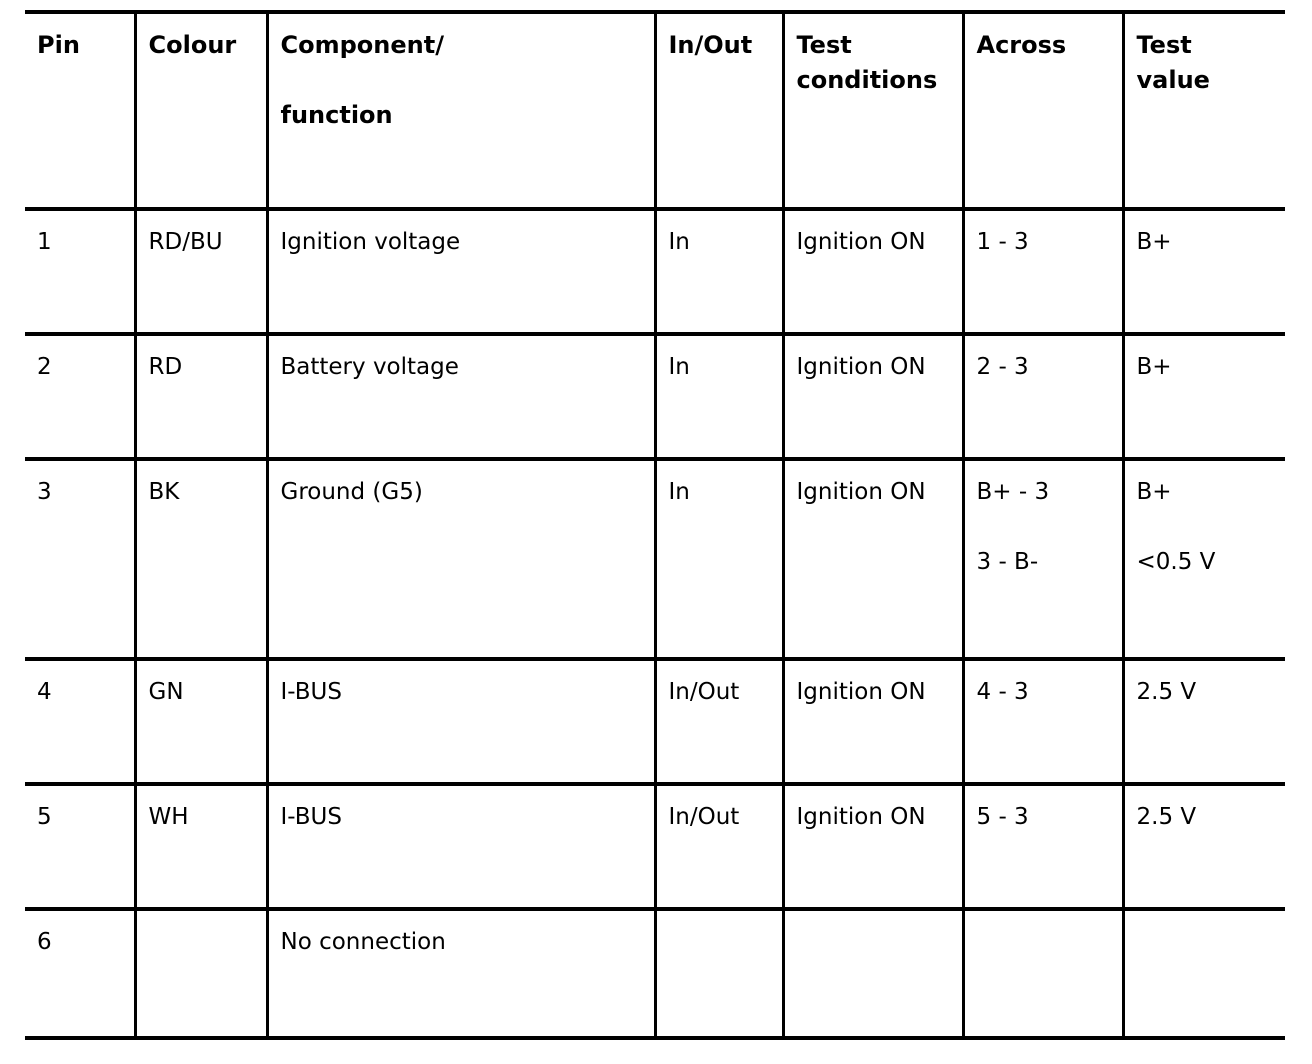  I want to click on cell-test-conditions, so click(873, 973).